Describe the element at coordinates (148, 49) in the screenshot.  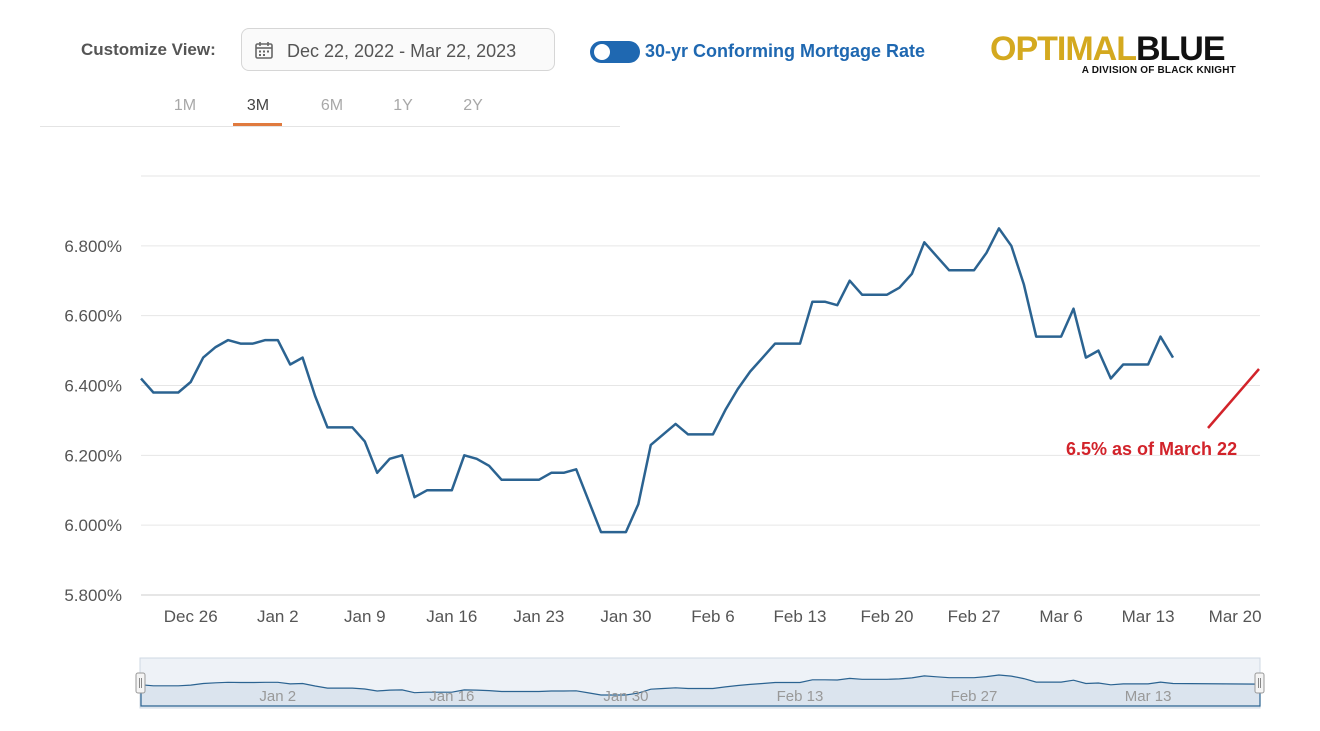
I see `customize-view-label: Customize View:` at that location.